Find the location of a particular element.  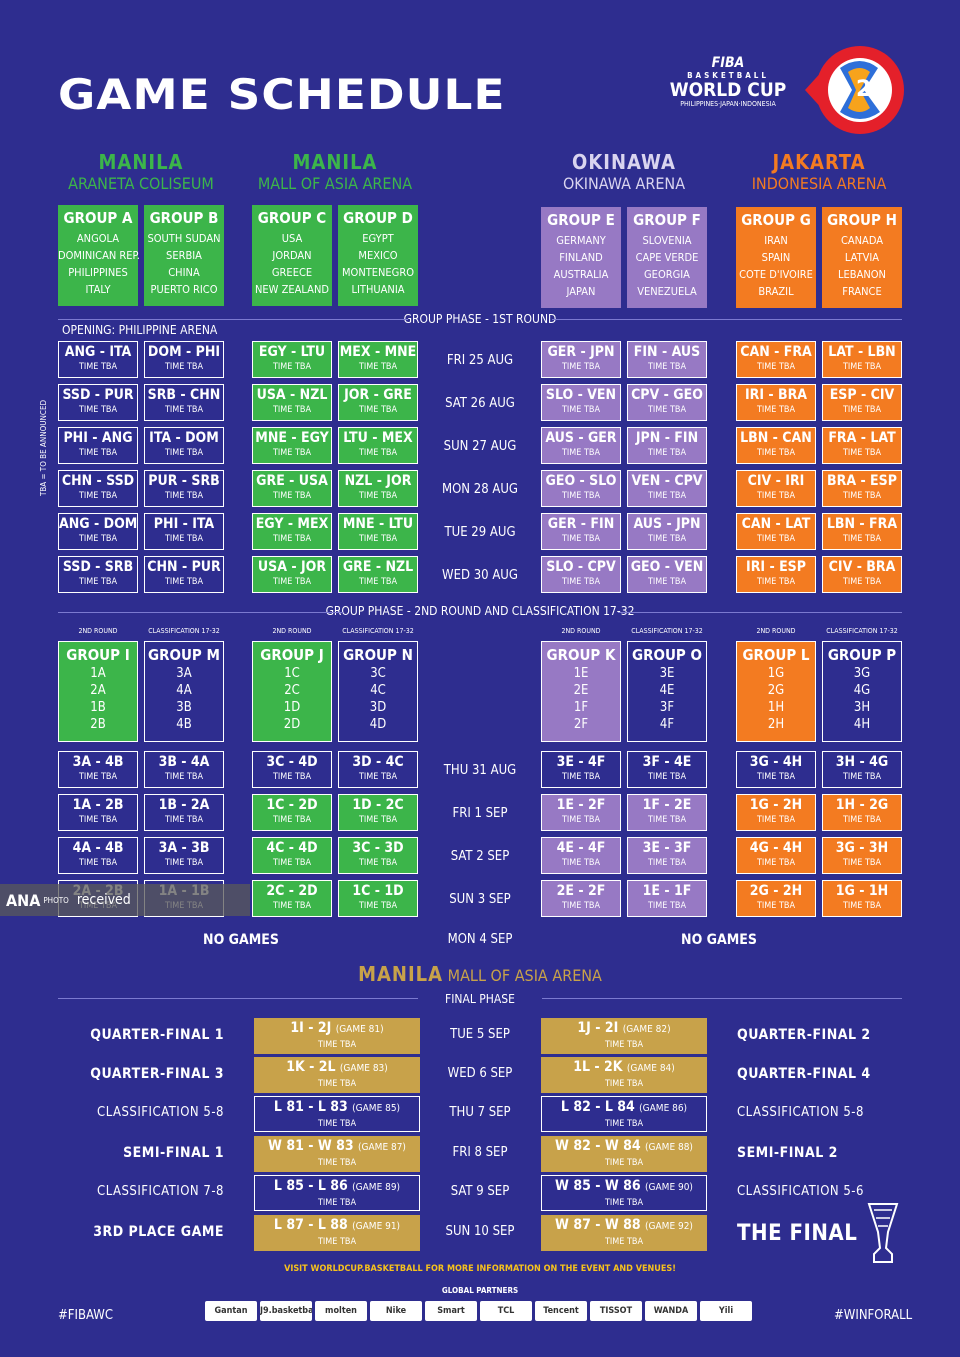

game-cell: SLO - VEN TIME TBA is located at coordinates (581, 402).